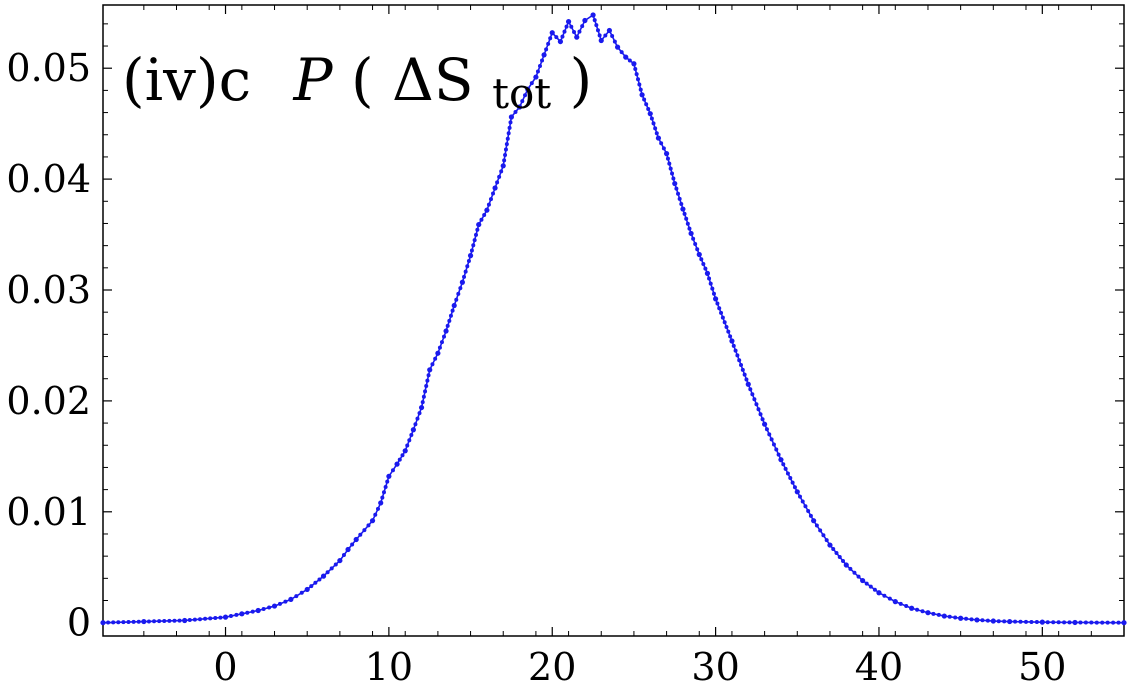 The width and height of the screenshot is (1127, 697). I want to click on chart-title-subscript: tot, so click(521, 93).